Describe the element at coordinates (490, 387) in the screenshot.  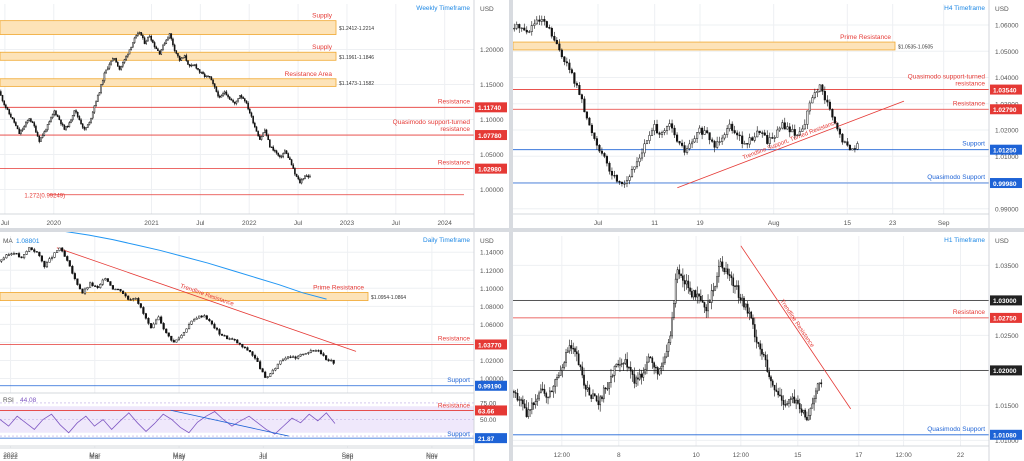
I see `price-tag-value: 0.99190` at that location.